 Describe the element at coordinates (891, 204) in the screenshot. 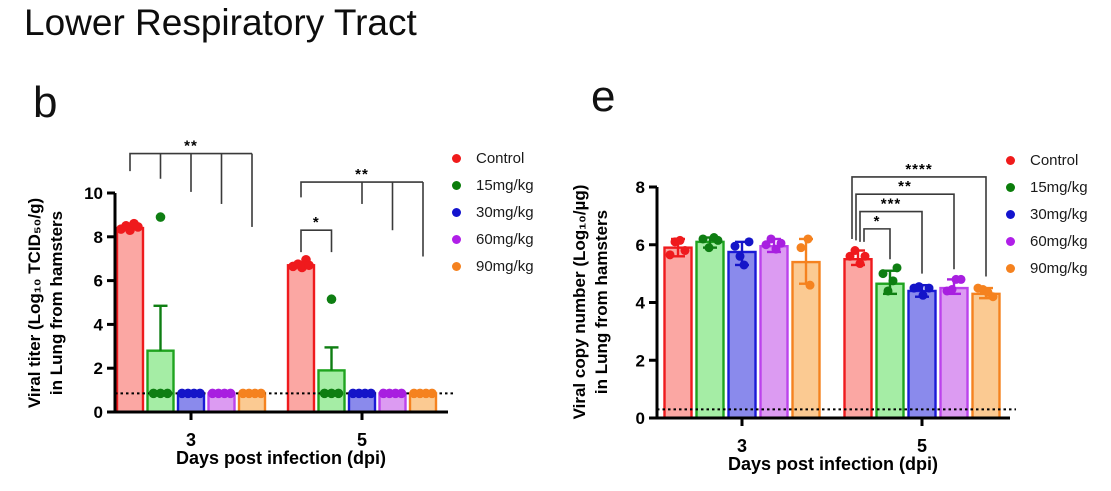

I see `significance-label: ***` at that location.